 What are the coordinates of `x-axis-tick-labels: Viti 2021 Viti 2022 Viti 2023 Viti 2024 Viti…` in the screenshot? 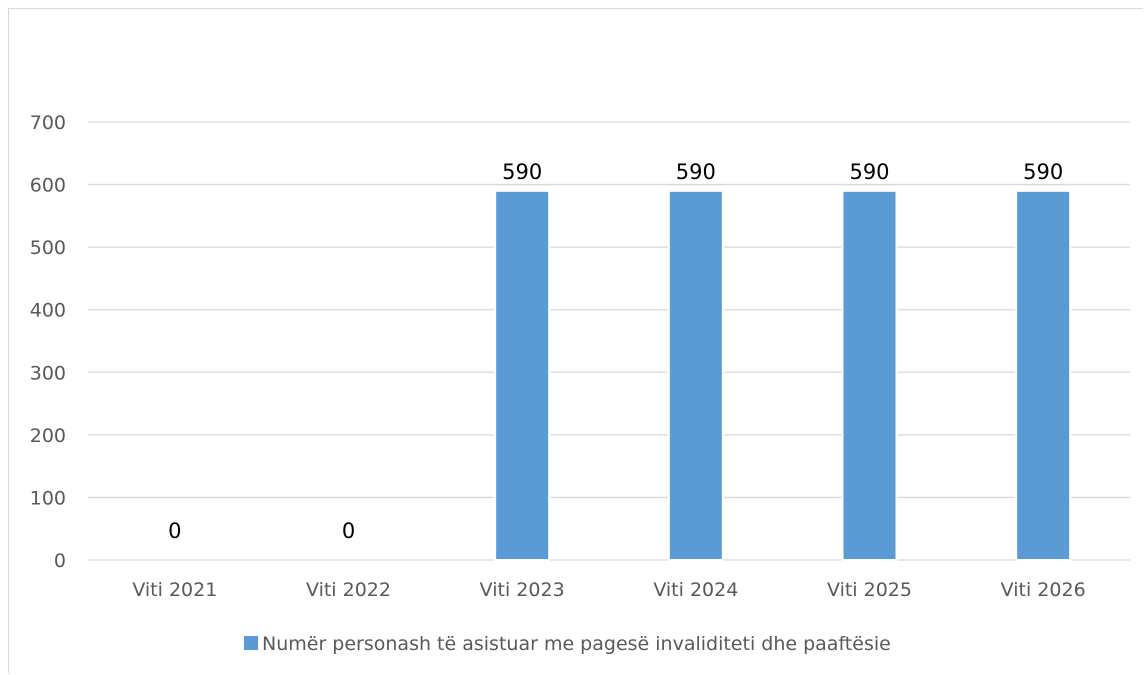 It's located at (608, 590).